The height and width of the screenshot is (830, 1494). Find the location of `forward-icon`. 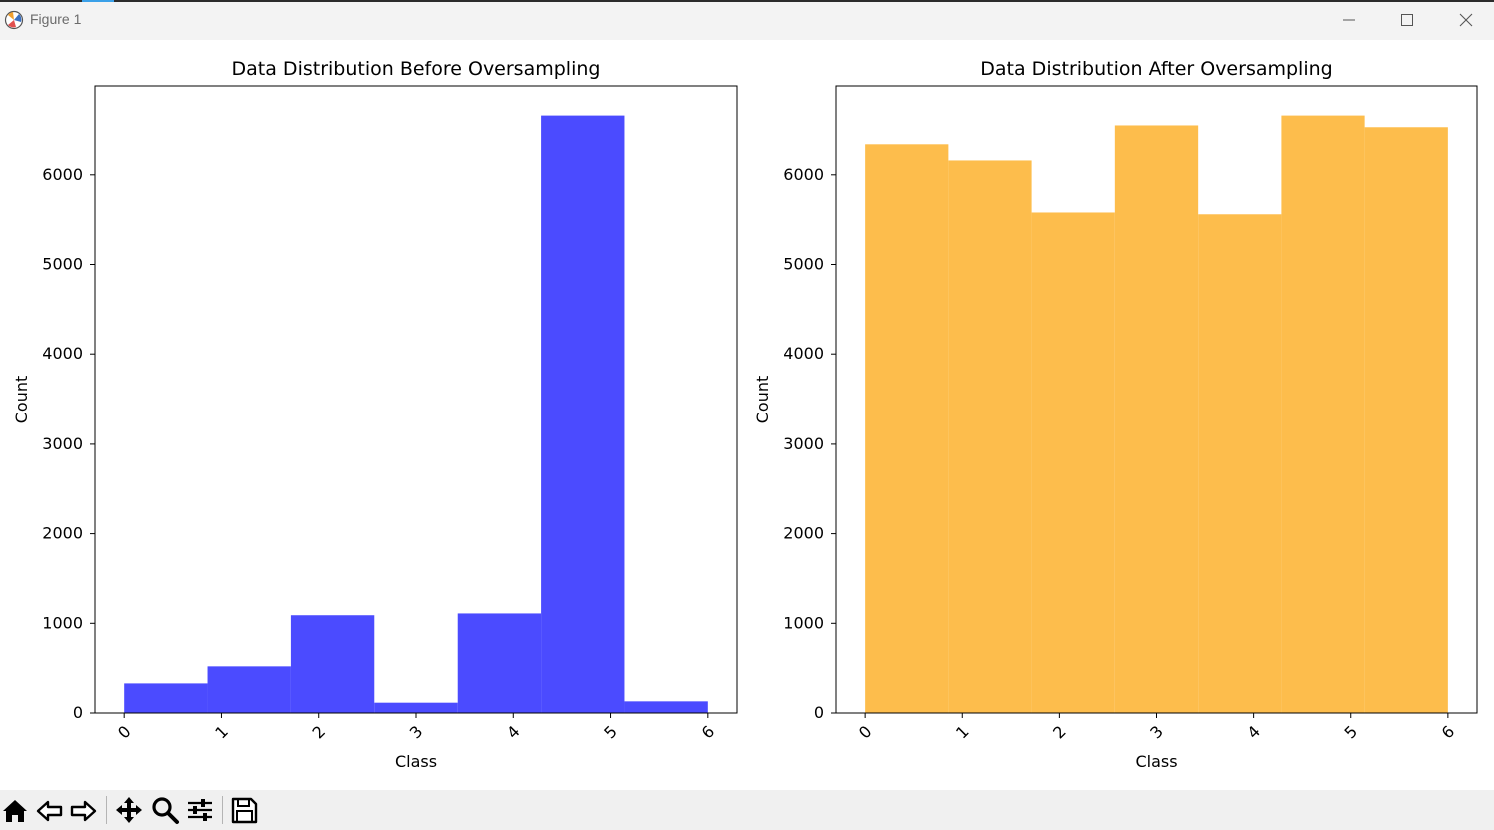

forward-icon is located at coordinates (83, 810).